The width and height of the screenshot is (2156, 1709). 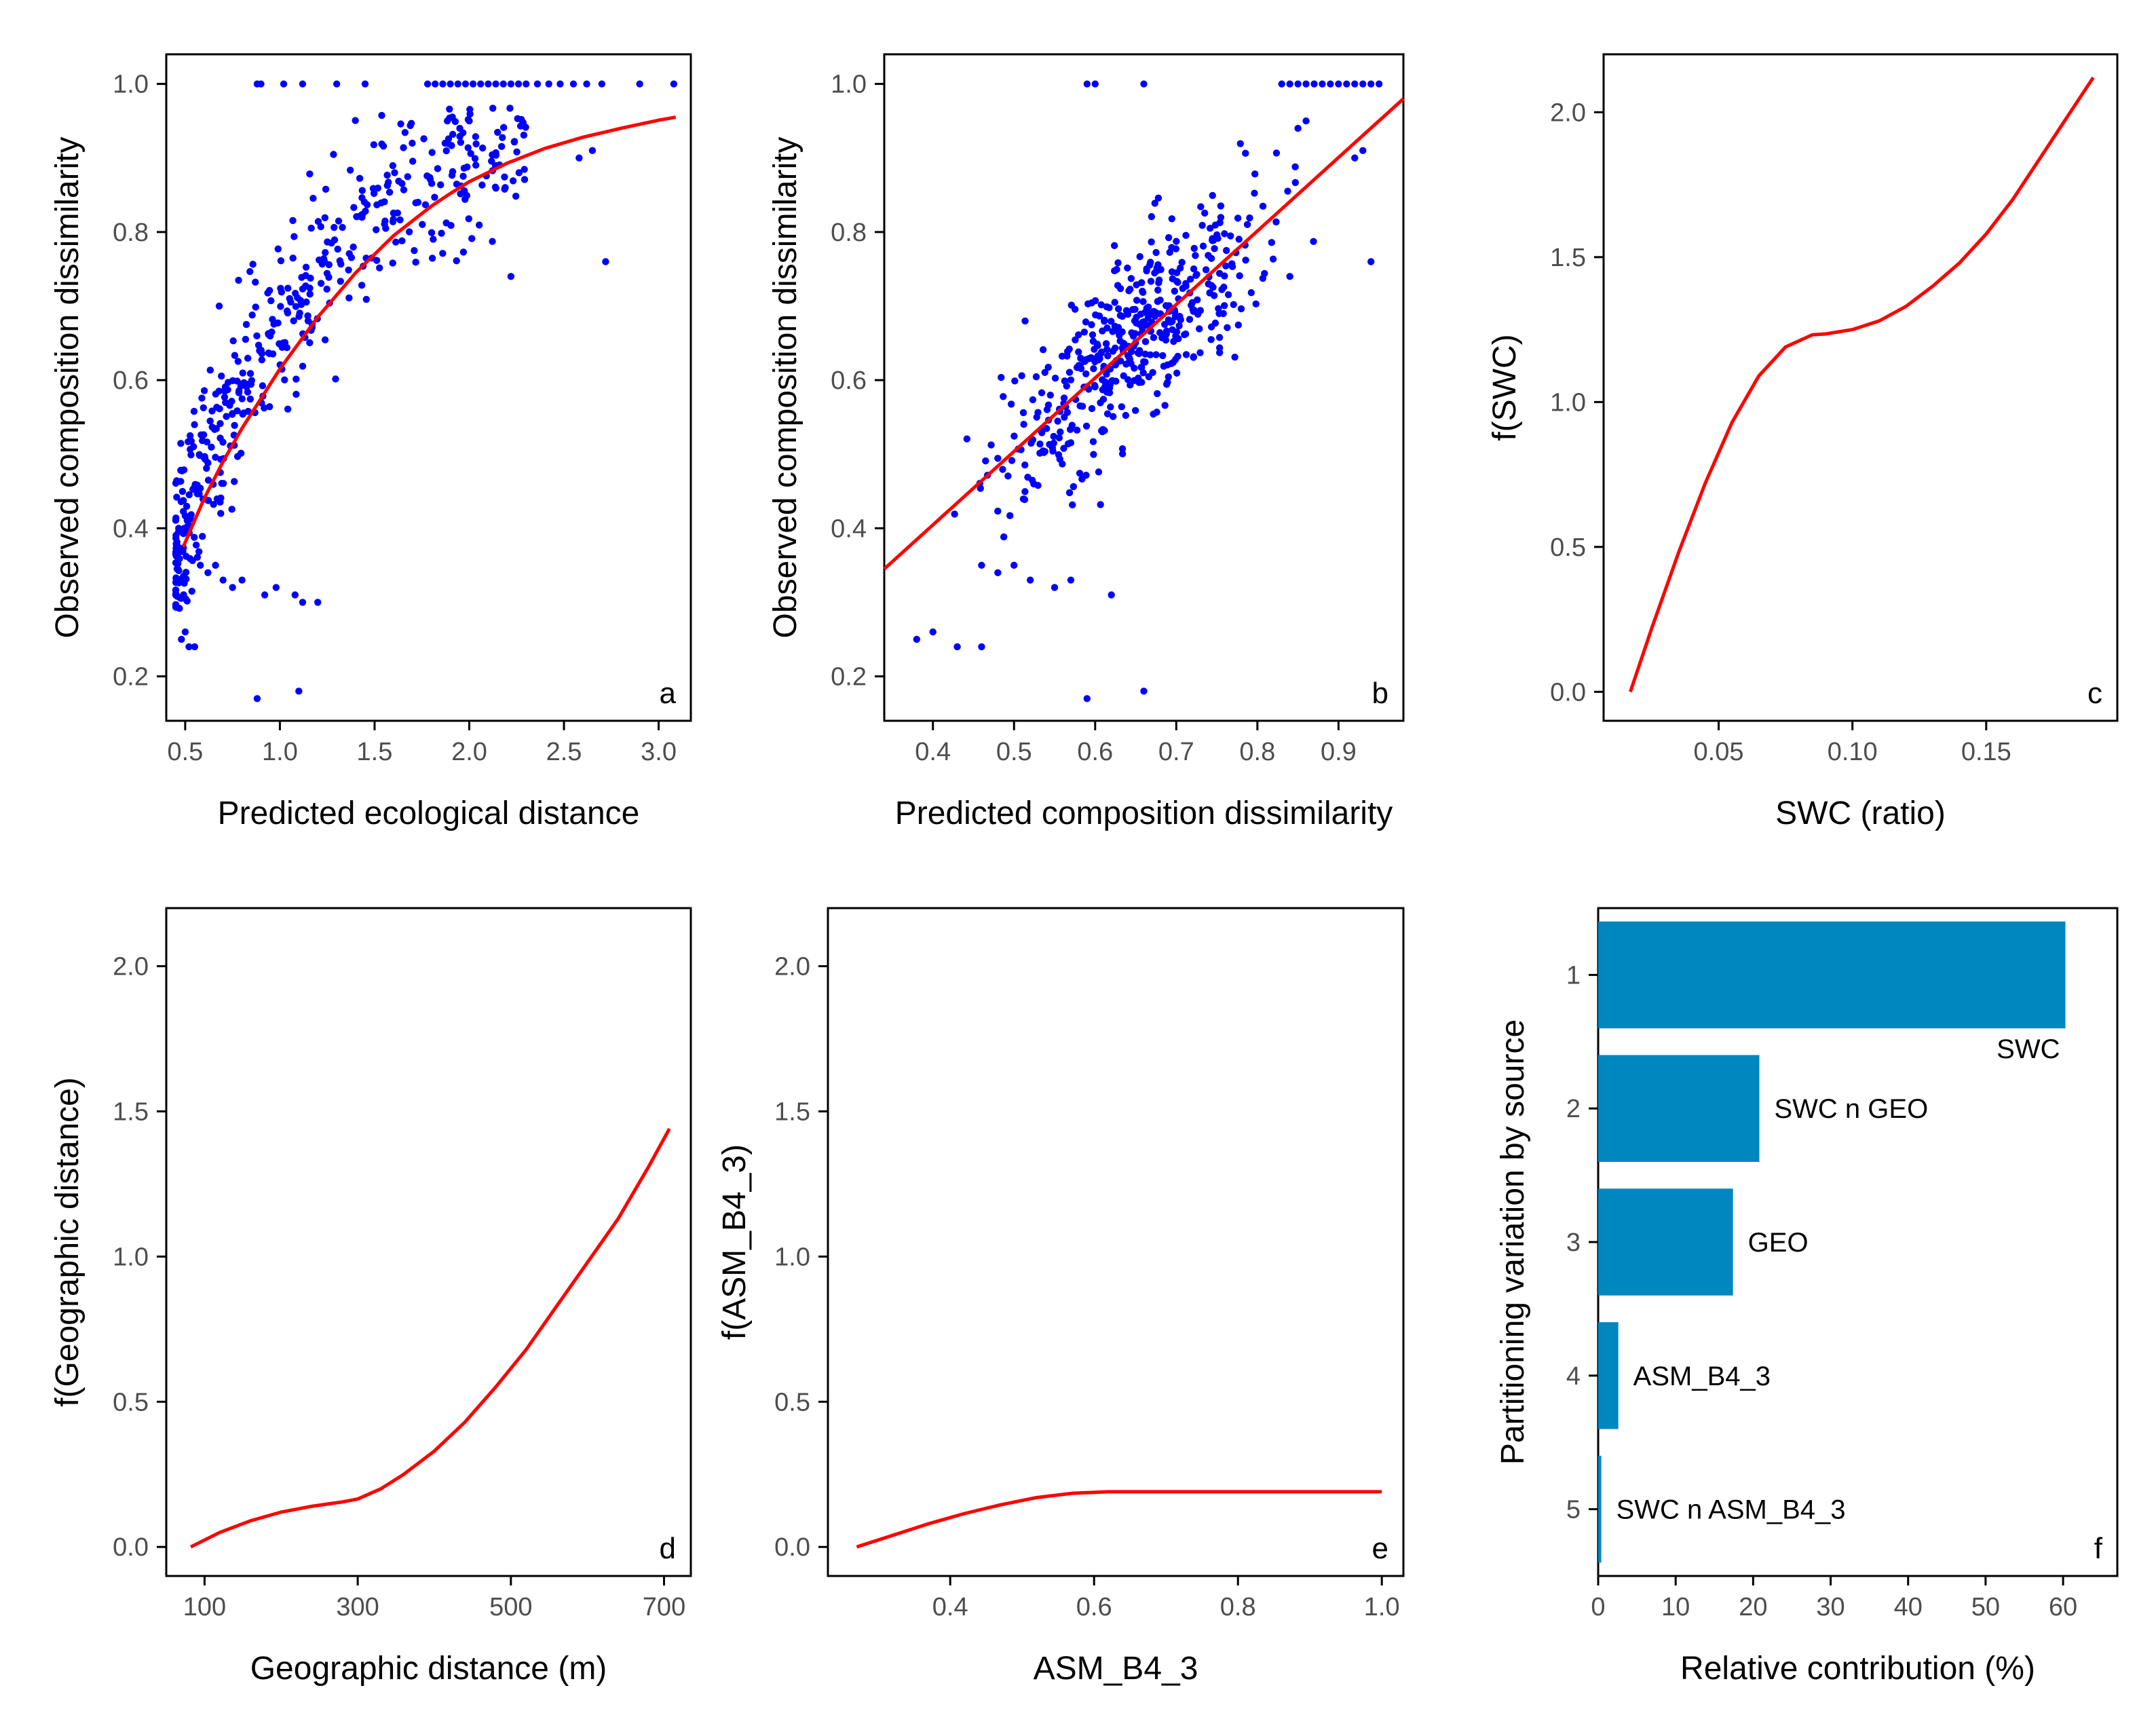 What do you see at coordinates (1568, 402) in the screenshot?
I see `y-tick-label: 1.0` at bounding box center [1568, 402].